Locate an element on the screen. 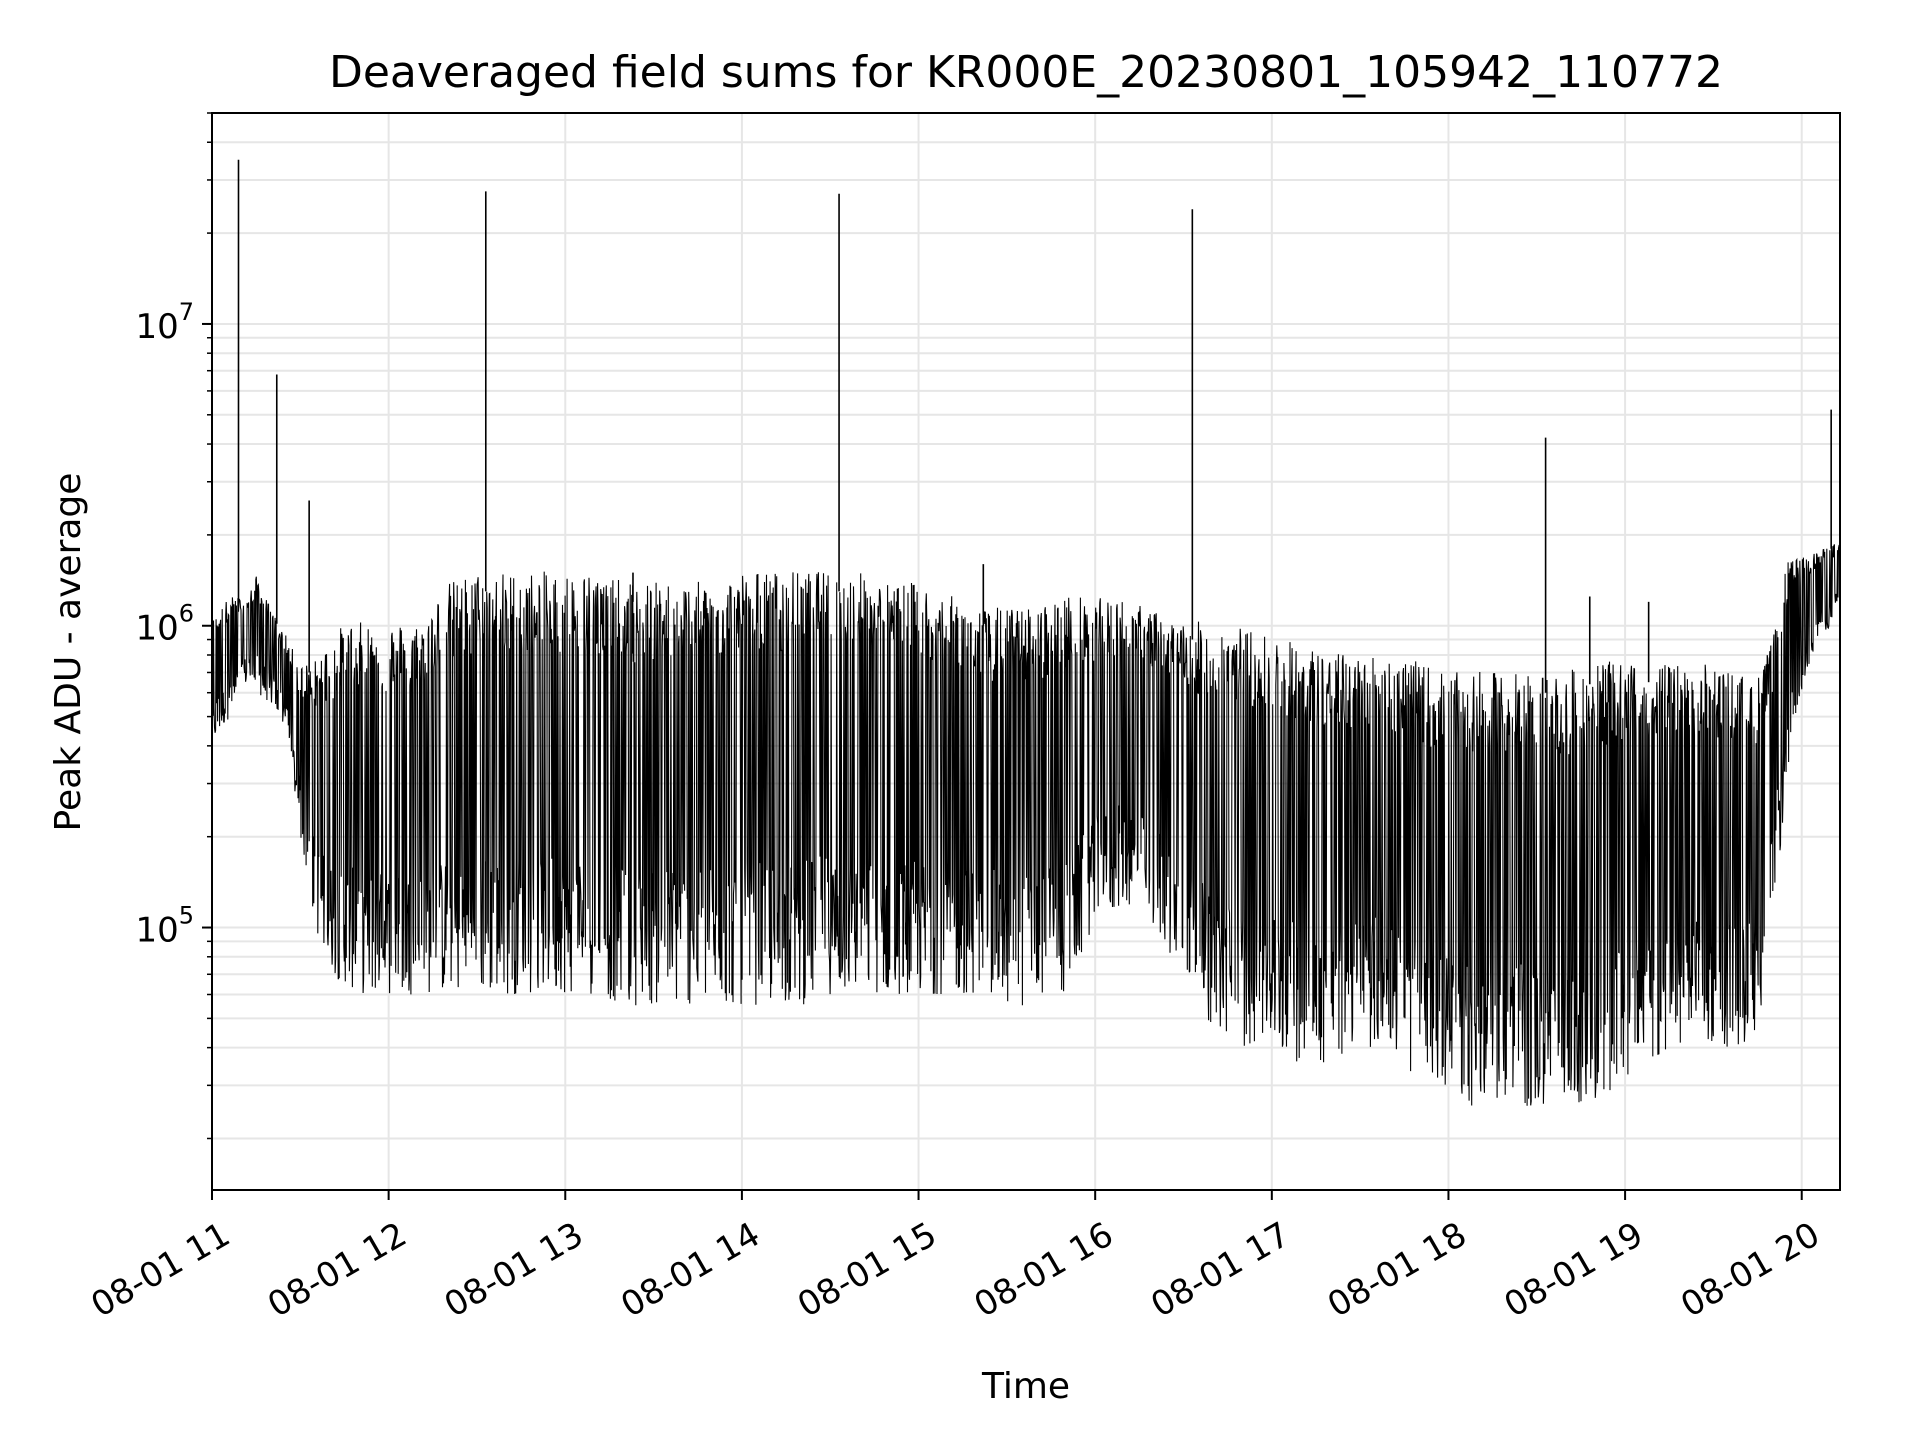 The width and height of the screenshot is (1920, 1440). y-axis: 10⁵ 10⁶ 10⁷ is located at coordinates (173, 626).